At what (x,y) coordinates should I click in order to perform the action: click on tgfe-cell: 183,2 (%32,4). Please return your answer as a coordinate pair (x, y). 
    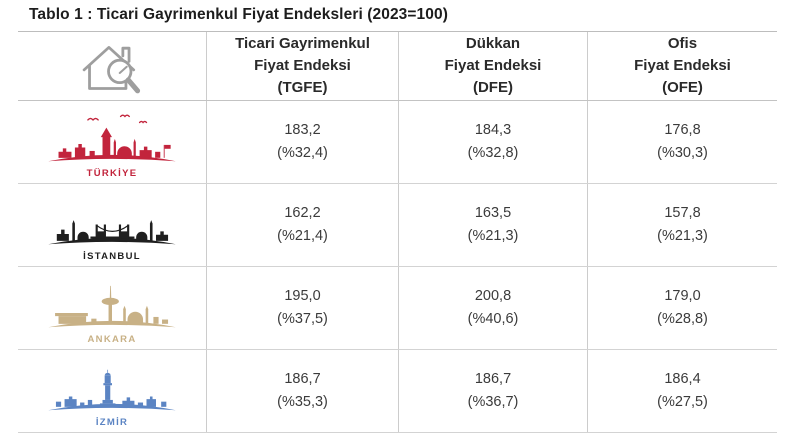
    Looking at the image, I should click on (303, 142).